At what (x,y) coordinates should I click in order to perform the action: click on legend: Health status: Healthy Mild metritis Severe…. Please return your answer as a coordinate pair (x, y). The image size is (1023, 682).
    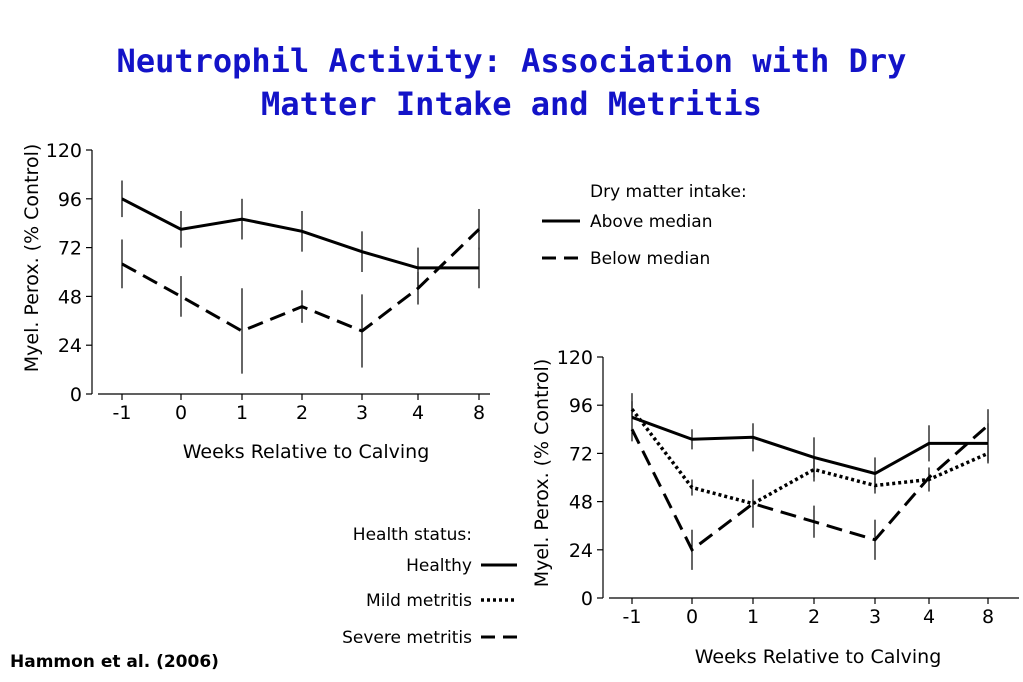
    Looking at the image, I should click on (429, 586).